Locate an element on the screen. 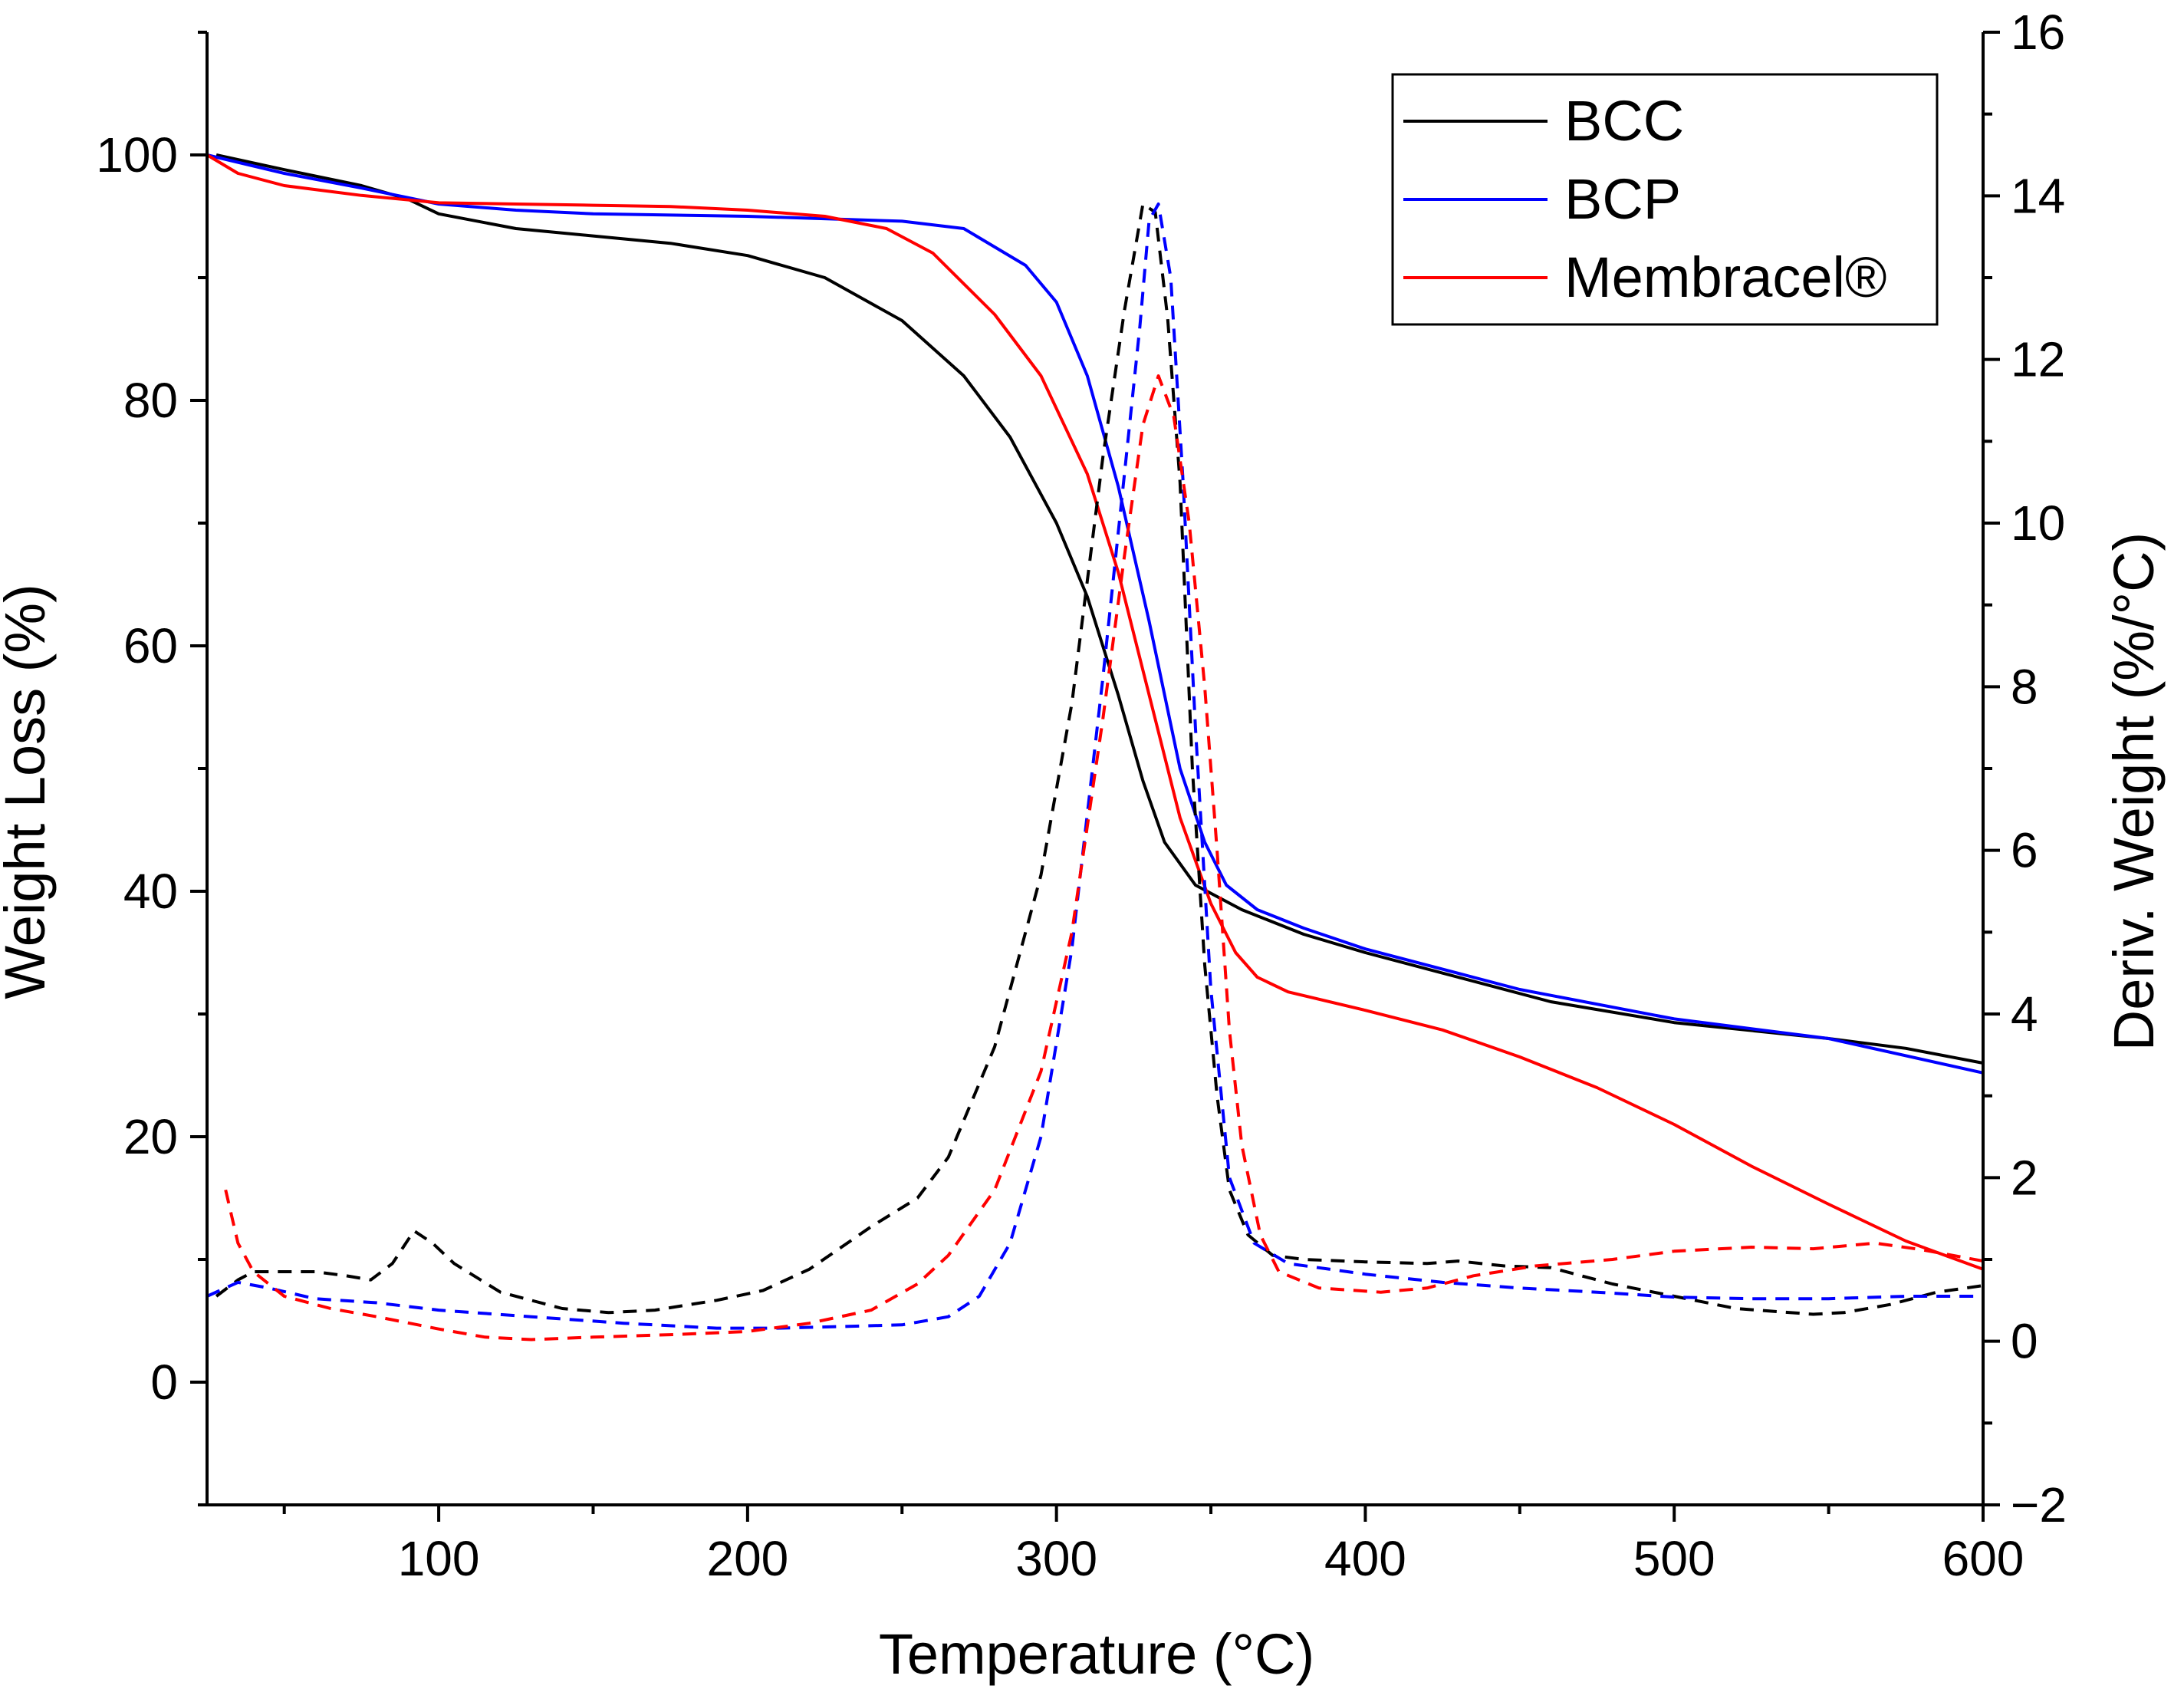 The image size is (2184, 1702). y-axis-title: Weight Loss (%) is located at coordinates (29, 791).